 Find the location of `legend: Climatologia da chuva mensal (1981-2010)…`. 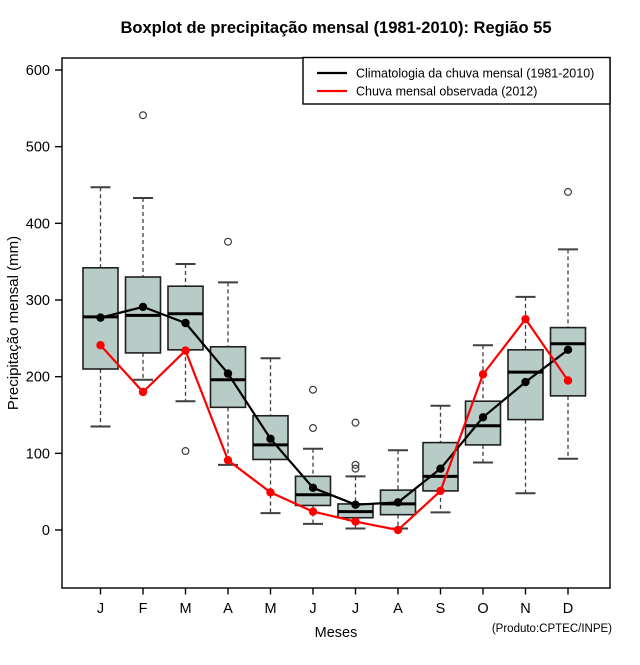

legend: Climatologia da chuva mensal (1981-2010)… is located at coordinates (456, 80).